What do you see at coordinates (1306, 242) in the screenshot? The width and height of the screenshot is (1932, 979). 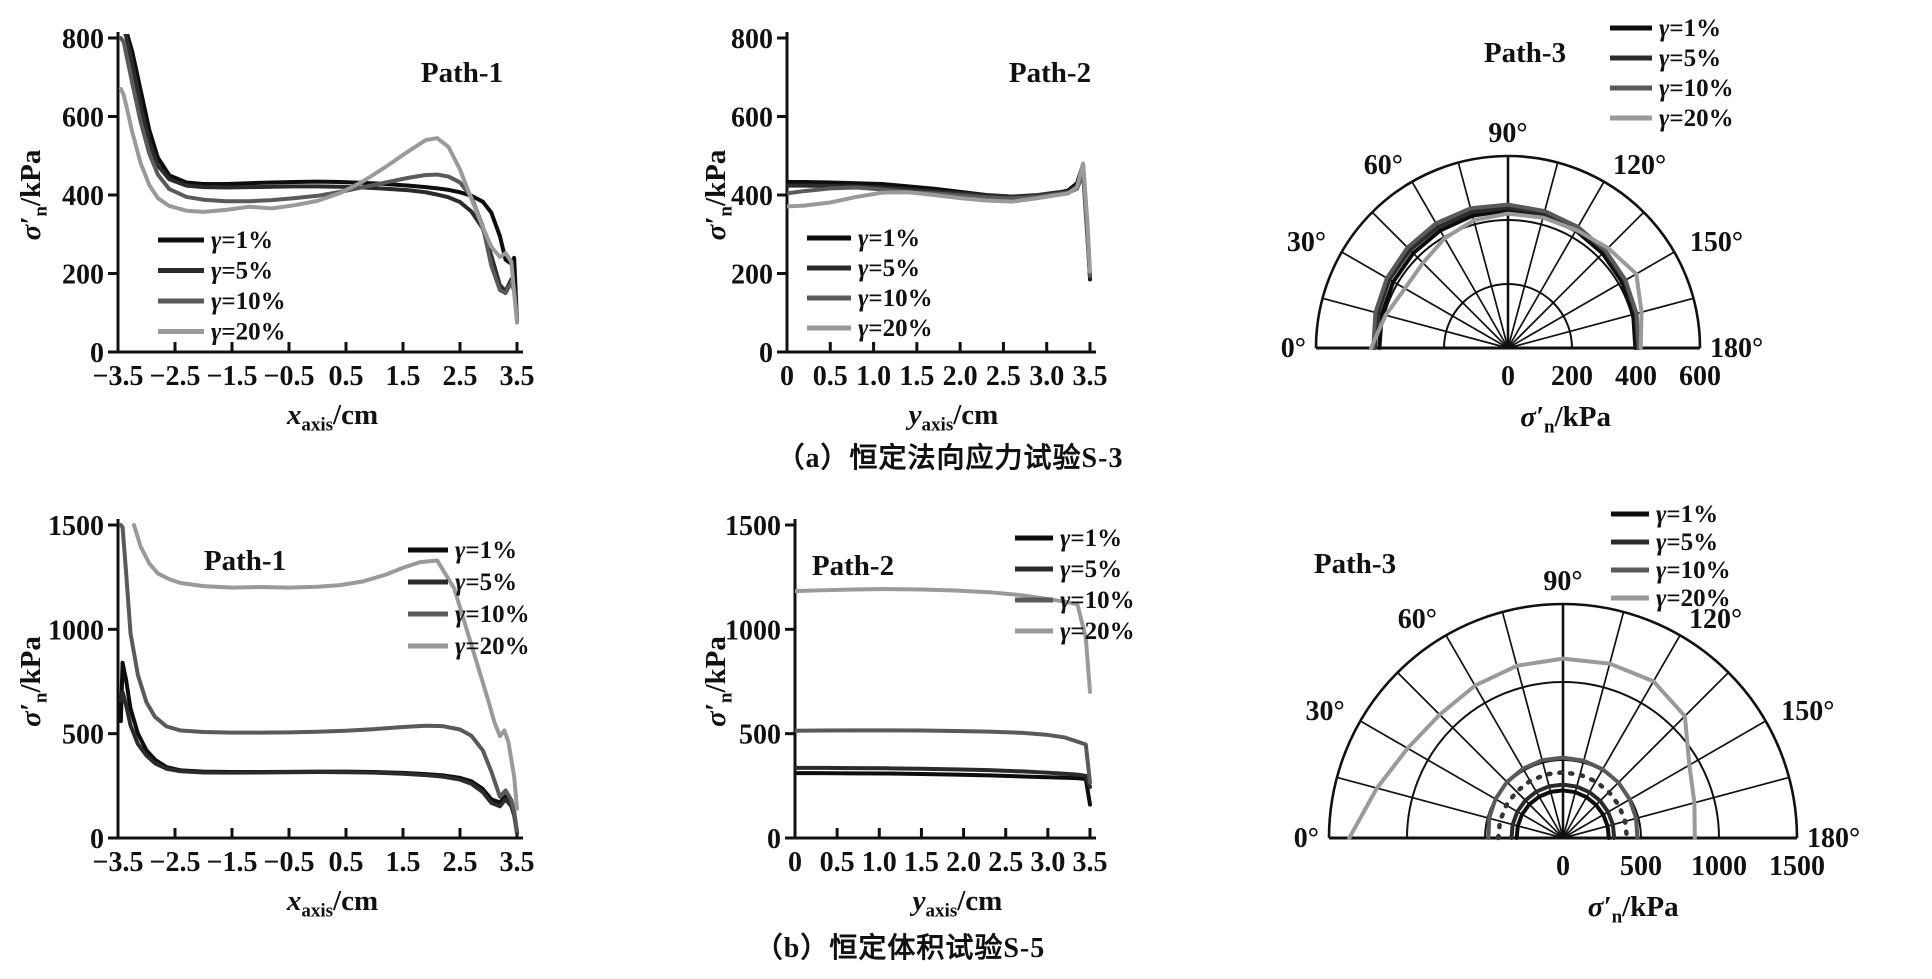 I see `angle-label: 30°` at bounding box center [1306, 242].